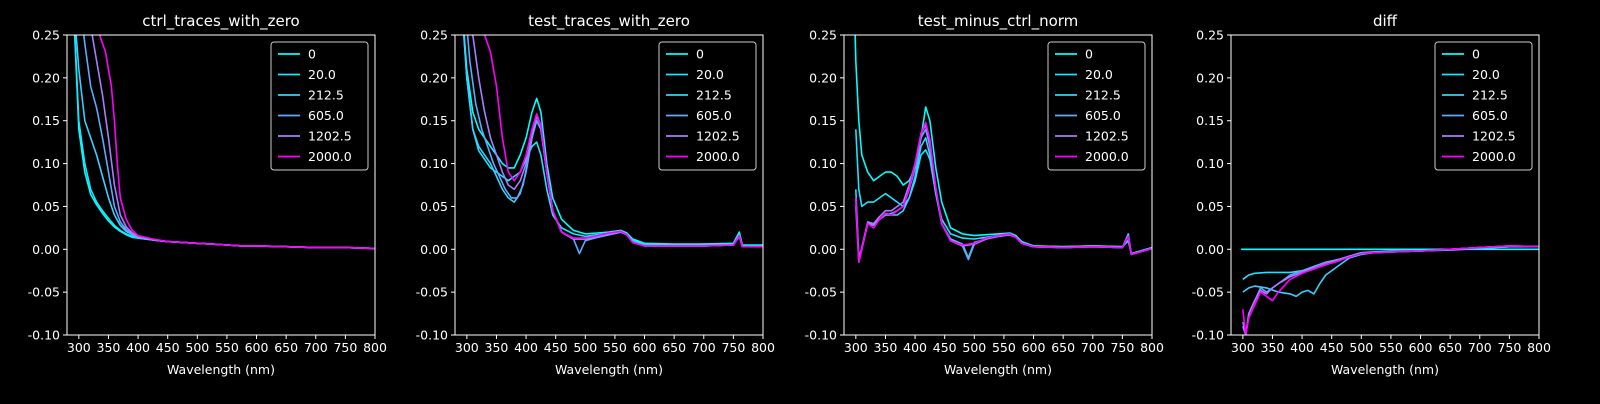 Image resolution: width=1600 pixels, height=404 pixels. Describe the element at coordinates (609, 21) in the screenshot. I see `chart-title: test_traces_with_zero` at that location.